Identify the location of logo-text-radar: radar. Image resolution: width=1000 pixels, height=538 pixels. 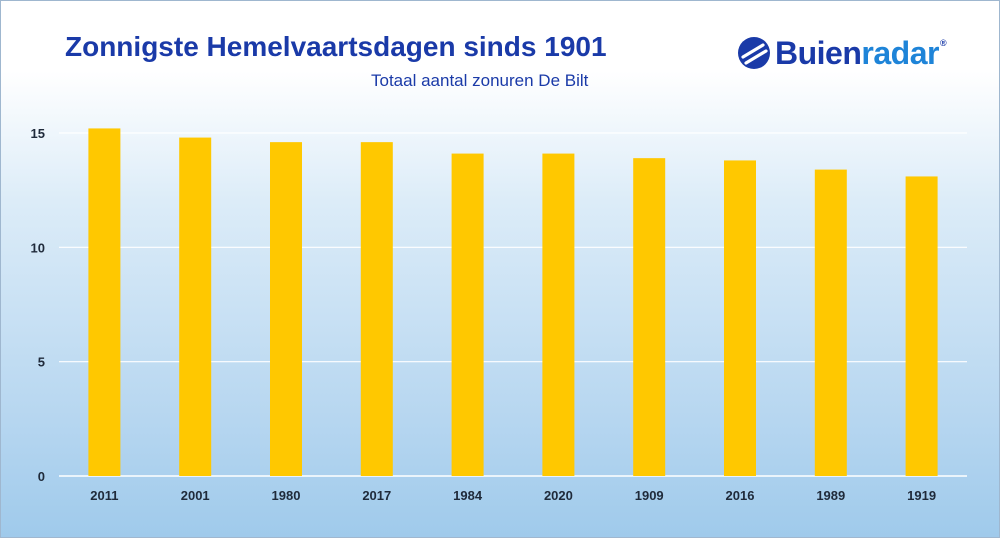
(900, 53).